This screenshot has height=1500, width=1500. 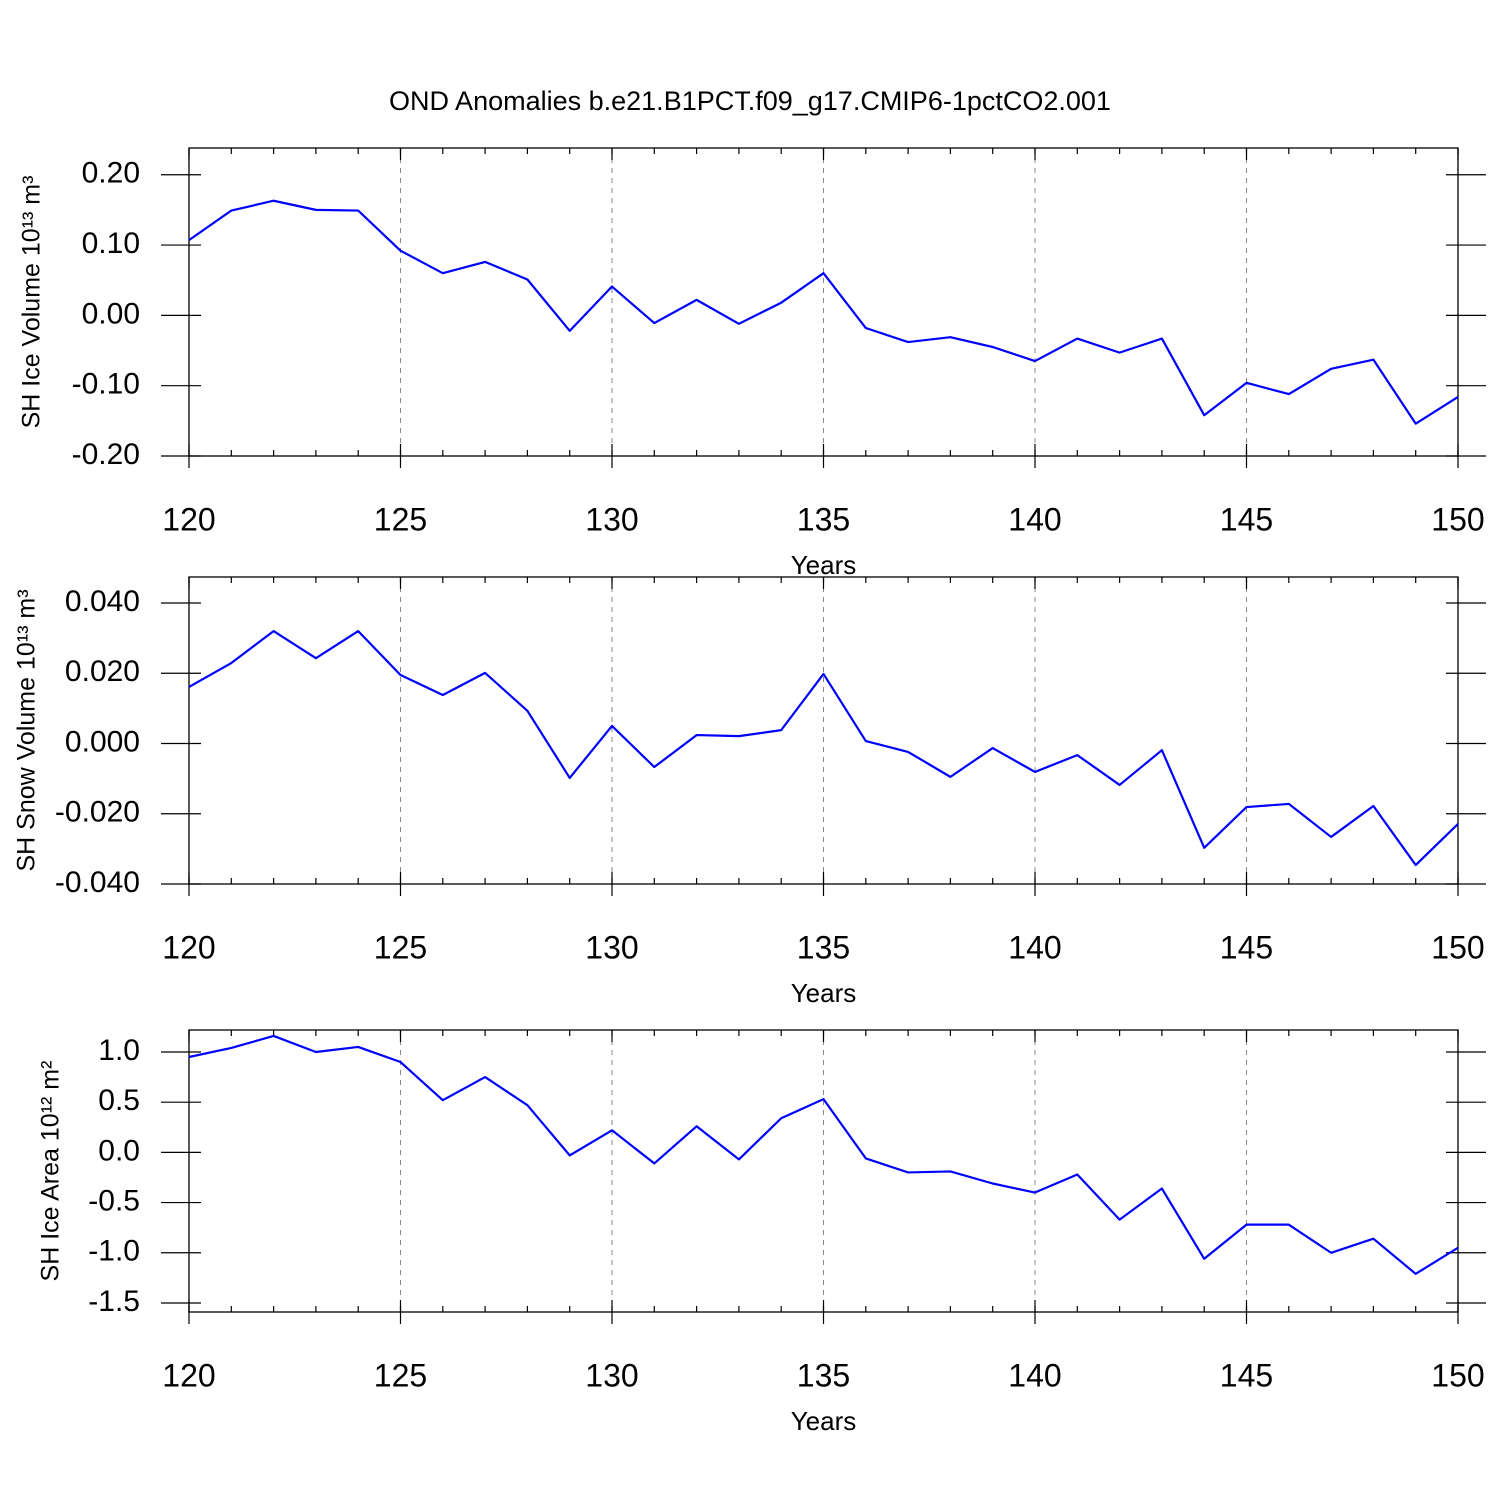 What do you see at coordinates (102, 601) in the screenshot?
I see `y-tick-label: 0.040` at bounding box center [102, 601].